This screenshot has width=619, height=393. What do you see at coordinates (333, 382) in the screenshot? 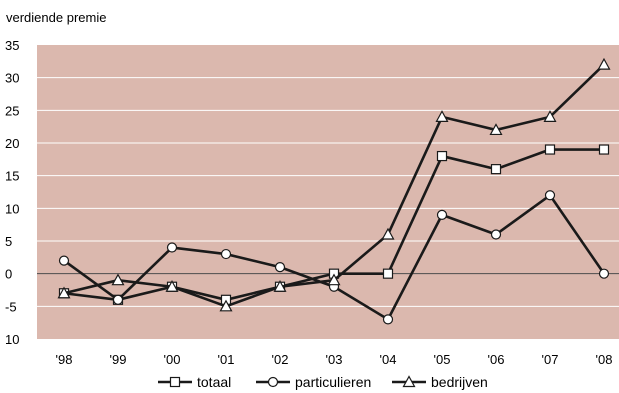
I see `legend-label: particulieren` at bounding box center [333, 382].